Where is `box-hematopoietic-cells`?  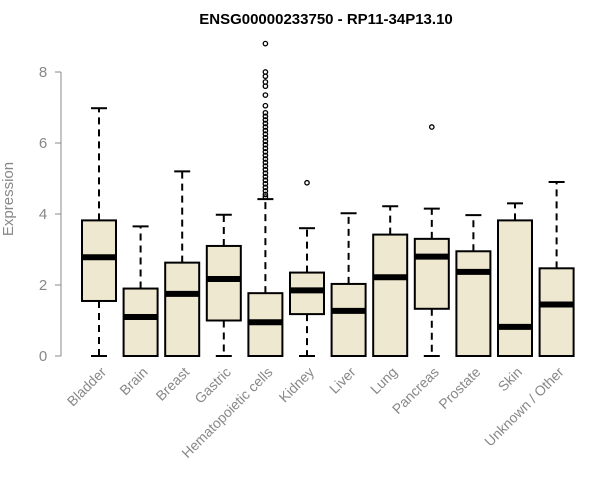 box-hematopoietic-cells is located at coordinates (265, 199).